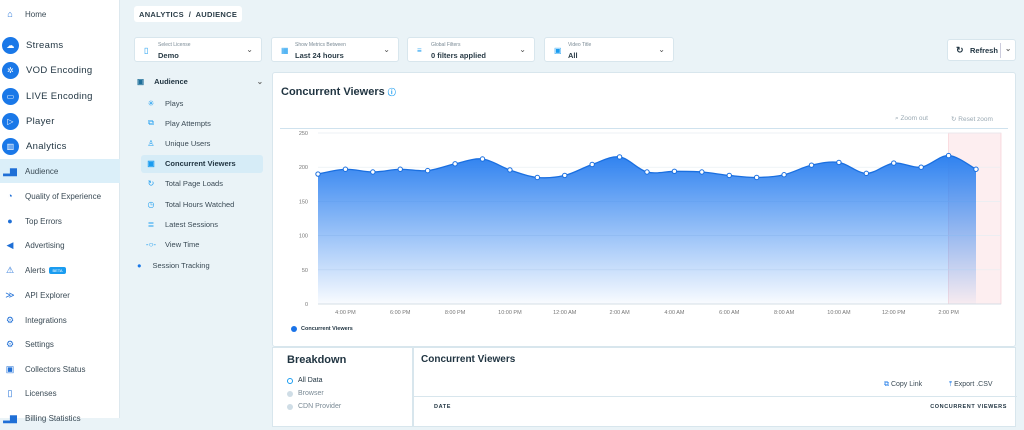 The height and width of the screenshot is (430, 1024). I want to click on y-tick-label: 50, so click(305, 271).